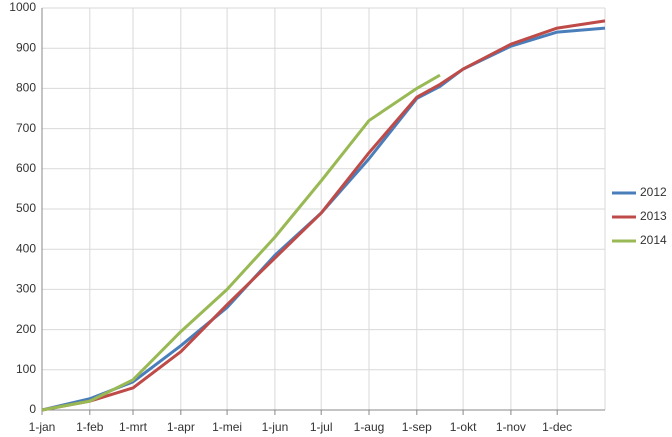 The width and height of the screenshot is (672, 437). I want to click on y-tick-label: 800, so click(26, 88).